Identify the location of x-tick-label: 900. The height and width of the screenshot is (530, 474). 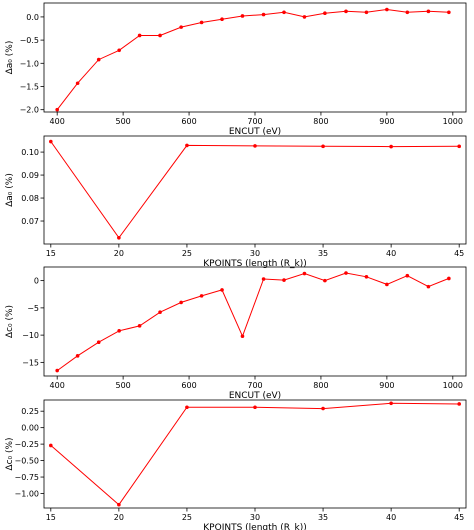
(386, 121).